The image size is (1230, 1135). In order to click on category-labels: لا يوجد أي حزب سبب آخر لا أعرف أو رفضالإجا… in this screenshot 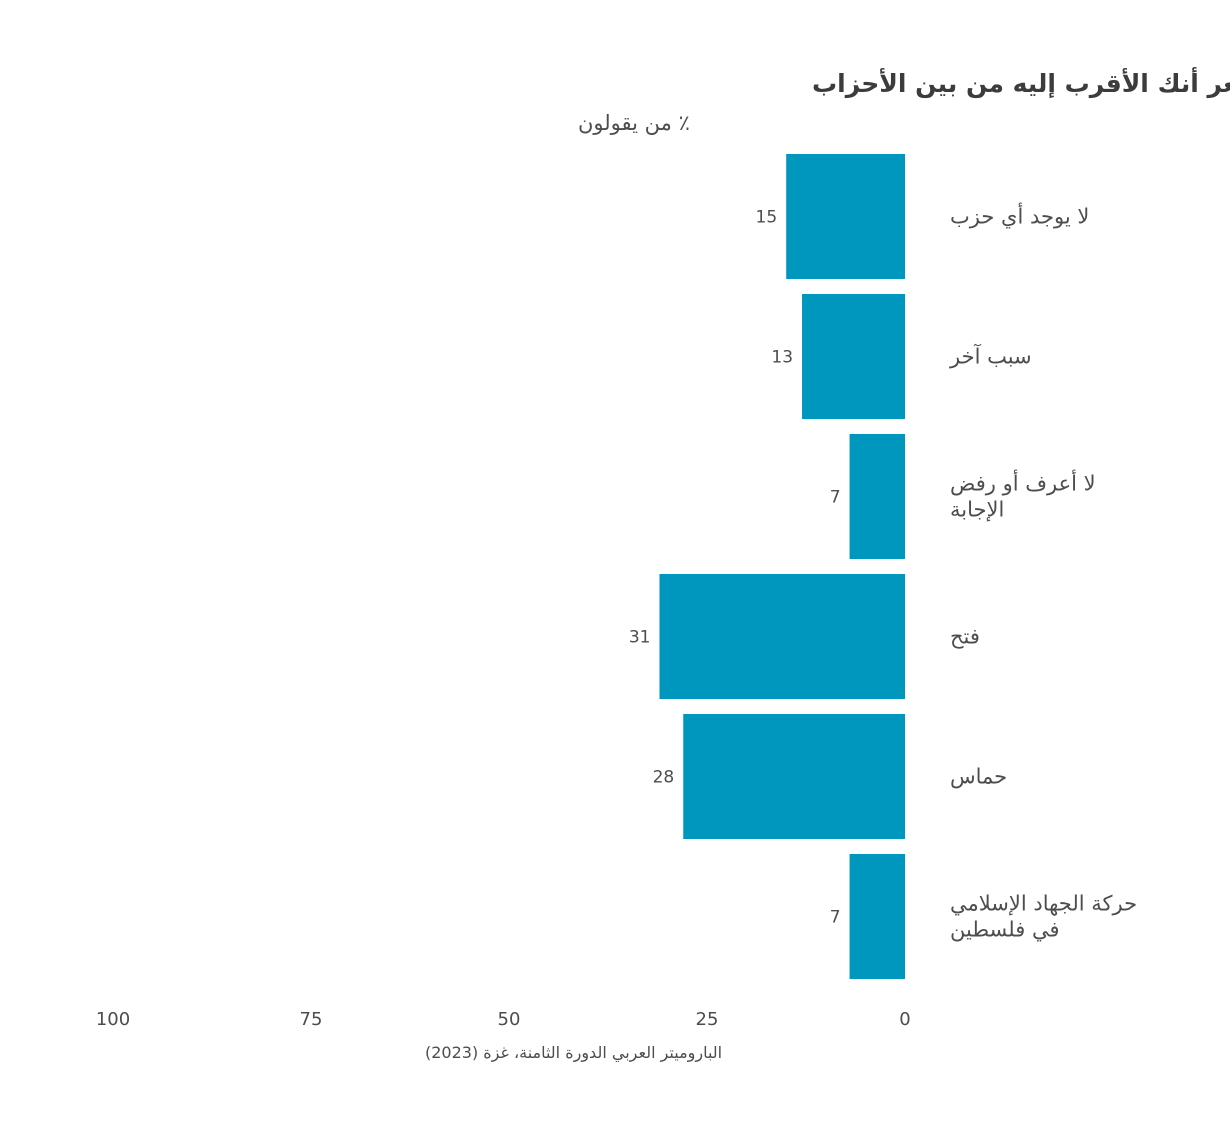, I will do `click(1043, 572)`.